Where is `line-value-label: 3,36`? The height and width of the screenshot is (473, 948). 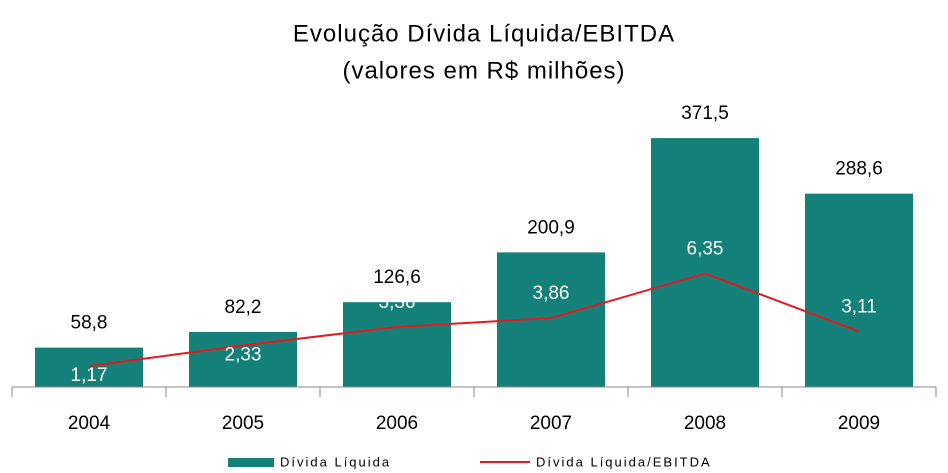
line-value-label: 3,36 is located at coordinates (397, 302).